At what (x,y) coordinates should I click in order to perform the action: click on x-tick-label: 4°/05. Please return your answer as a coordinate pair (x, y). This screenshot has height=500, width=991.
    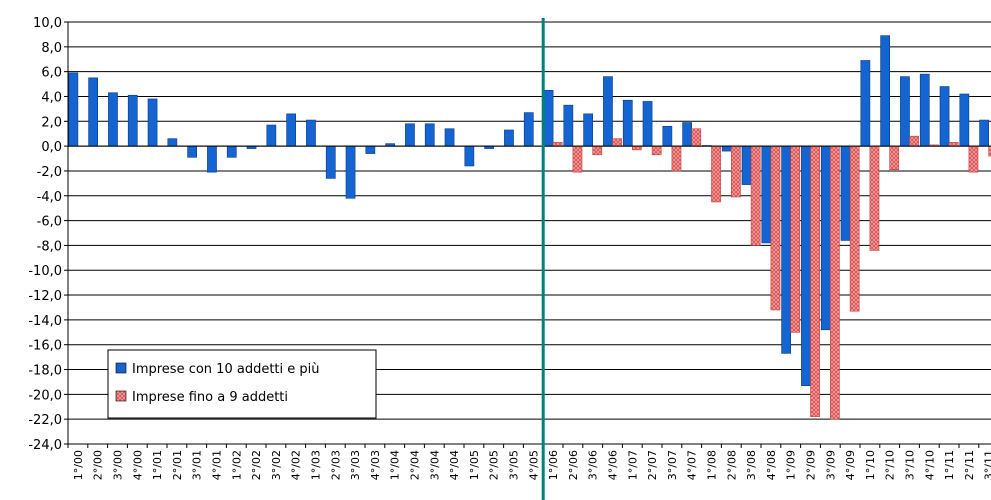
    Looking at the image, I should click on (533, 465).